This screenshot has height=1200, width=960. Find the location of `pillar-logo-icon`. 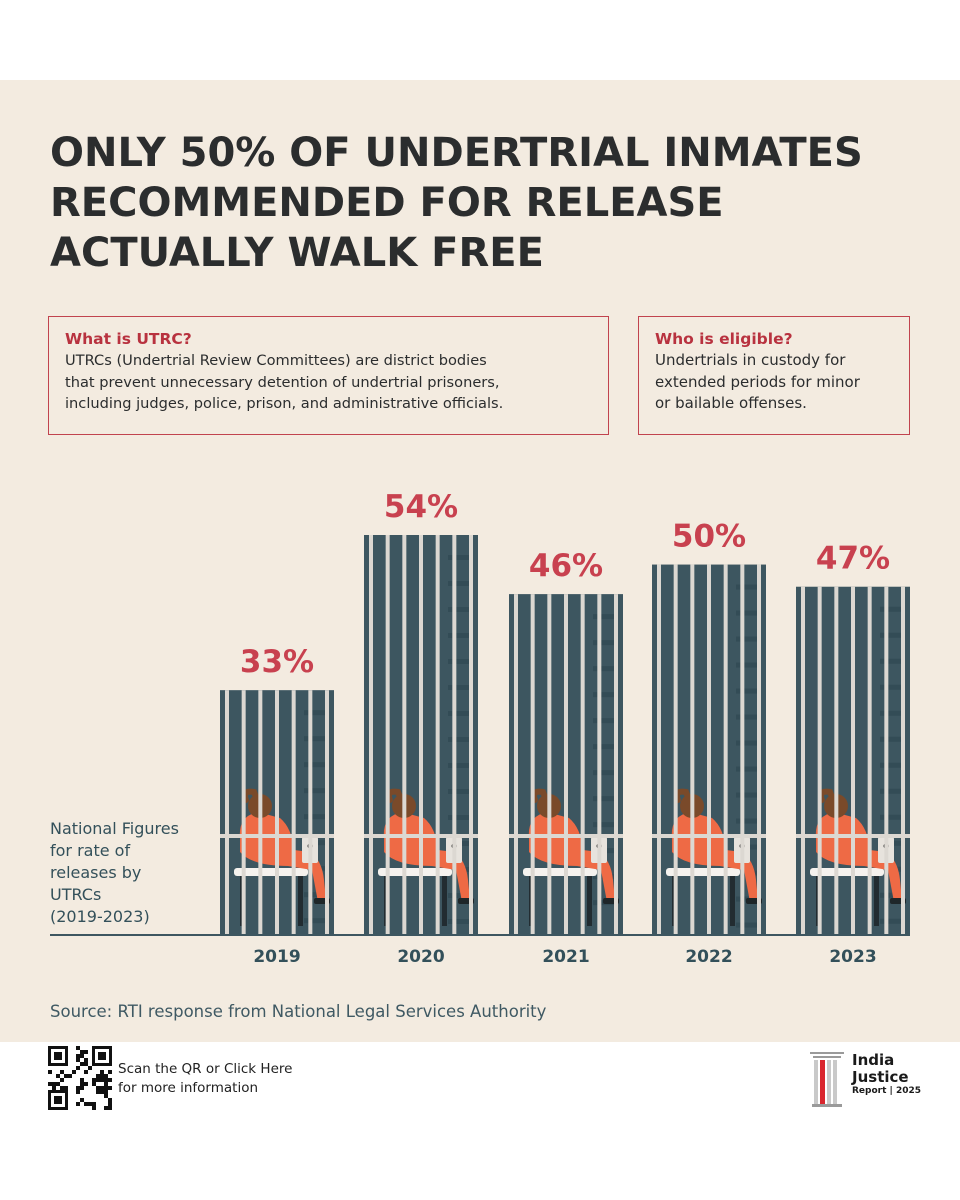

pillar-logo-icon is located at coordinates (827, 1079).